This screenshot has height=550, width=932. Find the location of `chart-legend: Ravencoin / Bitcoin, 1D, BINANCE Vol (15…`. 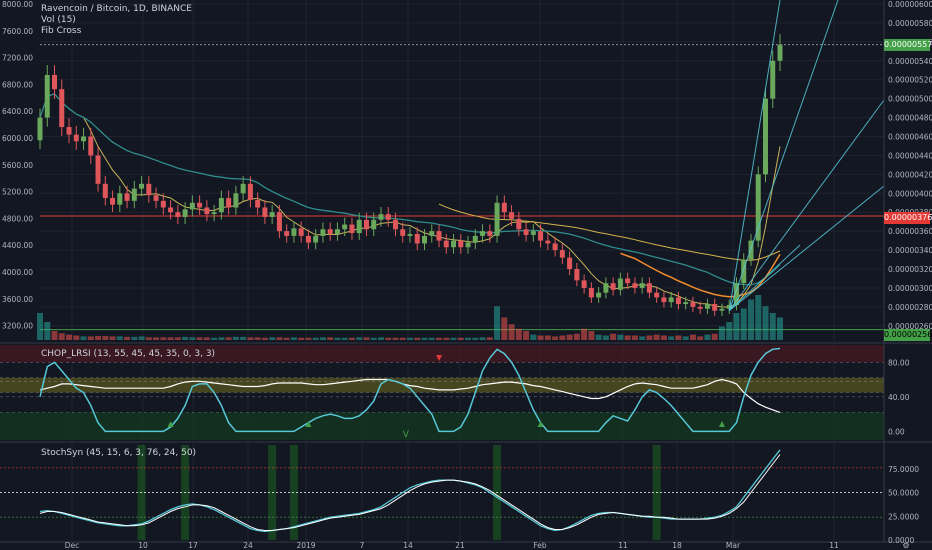

chart-legend: Ravencoin / Bitcoin, 1D, BINANCE Vol (15… is located at coordinates (116, 20).